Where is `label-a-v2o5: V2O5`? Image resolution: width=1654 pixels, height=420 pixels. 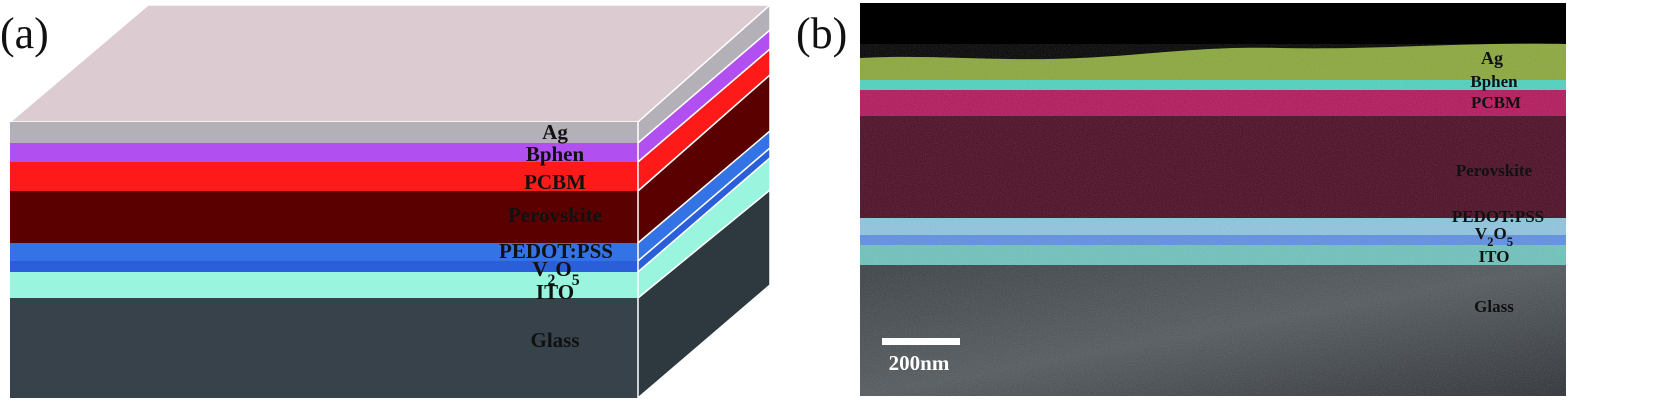
label-a-v2o5: V2O5 is located at coordinates (555, 273).